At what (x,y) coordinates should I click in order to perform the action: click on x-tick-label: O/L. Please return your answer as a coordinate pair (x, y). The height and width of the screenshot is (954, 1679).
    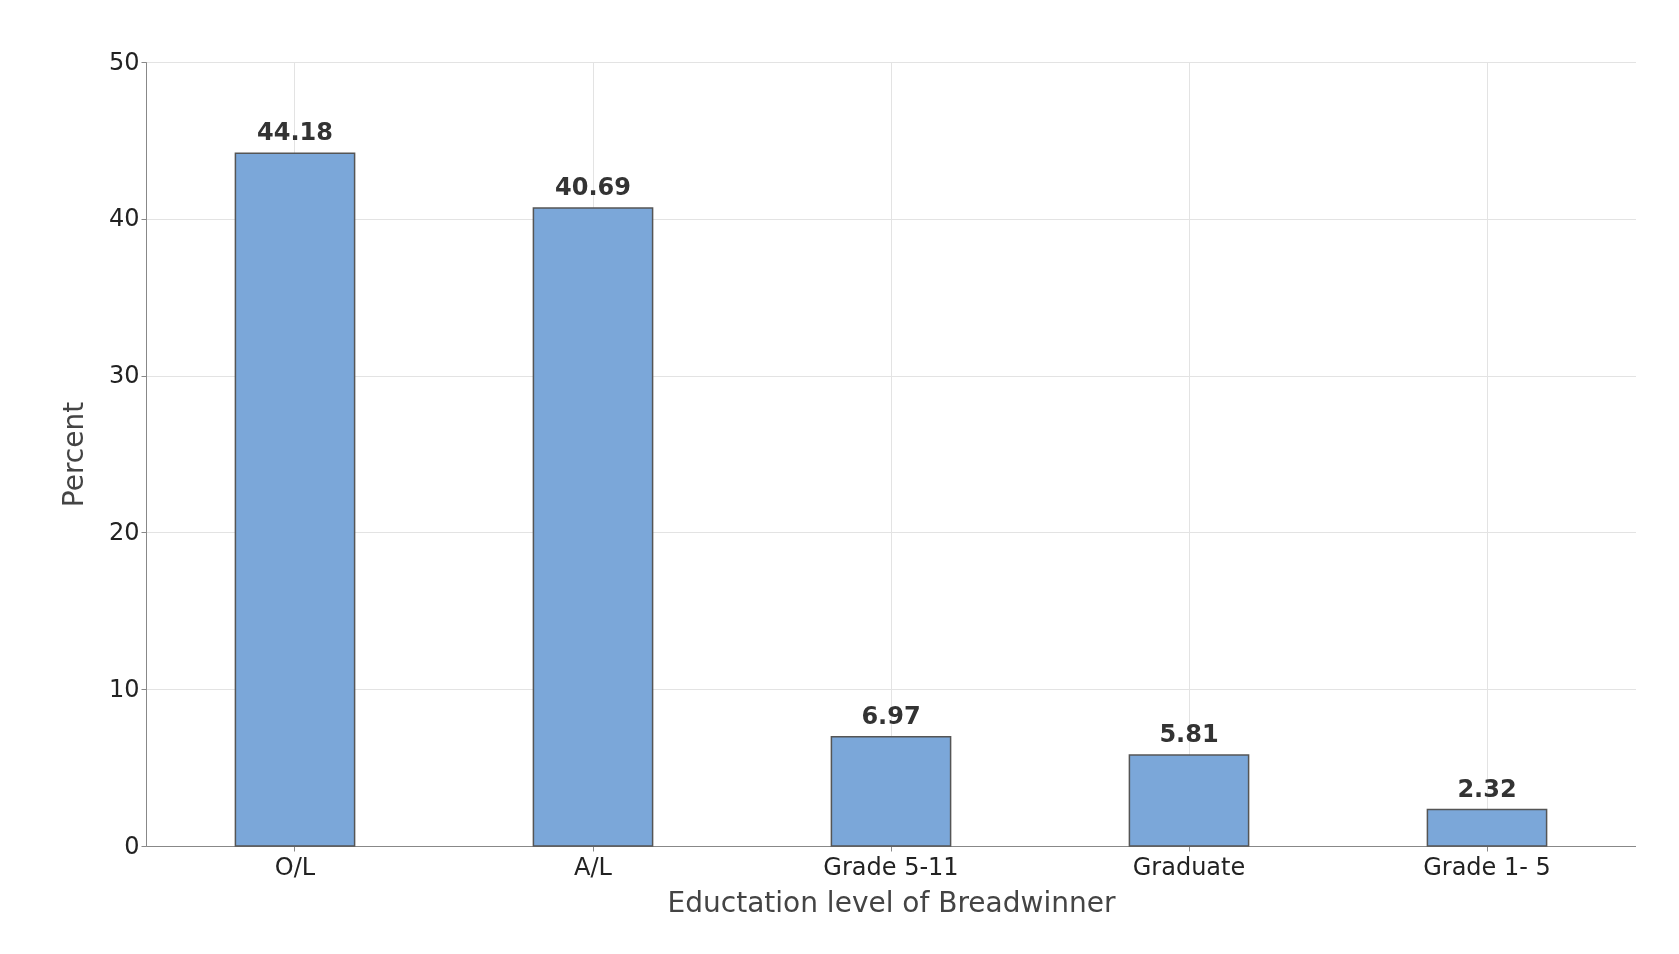
    Looking at the image, I should click on (295, 866).